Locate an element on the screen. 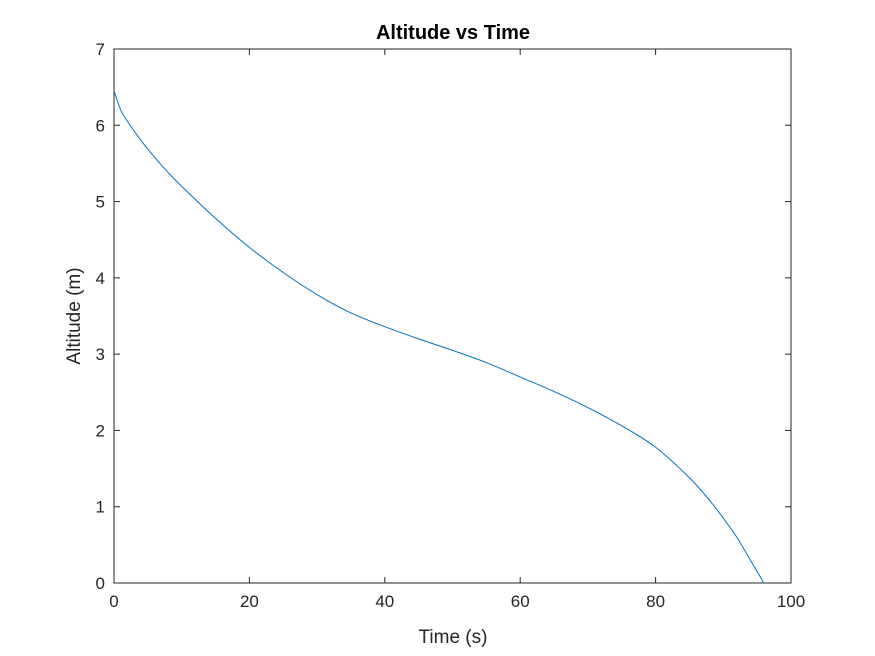  x-axis-title: Time (s) is located at coordinates (453, 637).